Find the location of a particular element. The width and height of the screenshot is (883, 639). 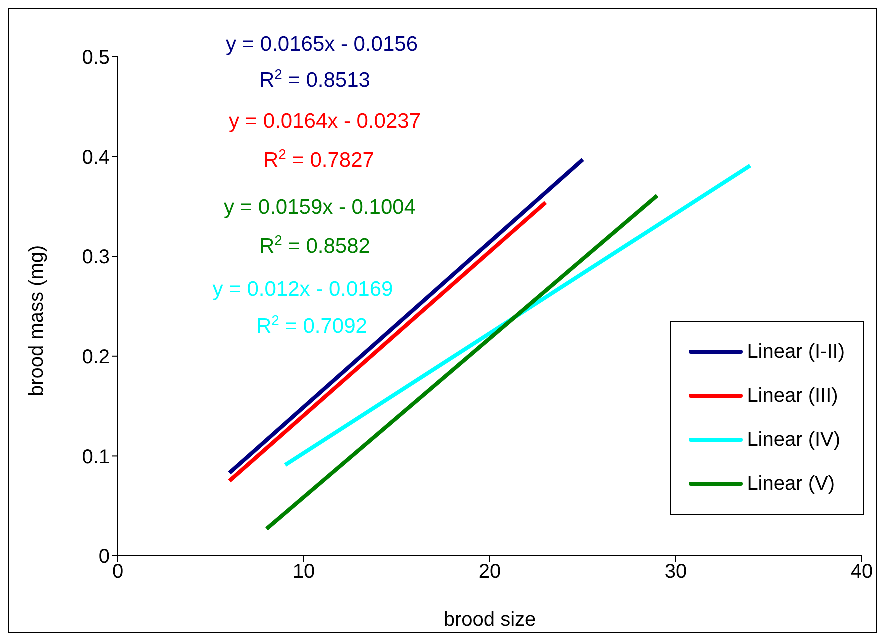

y-tick-label: 0.1 is located at coordinates (96, 457).